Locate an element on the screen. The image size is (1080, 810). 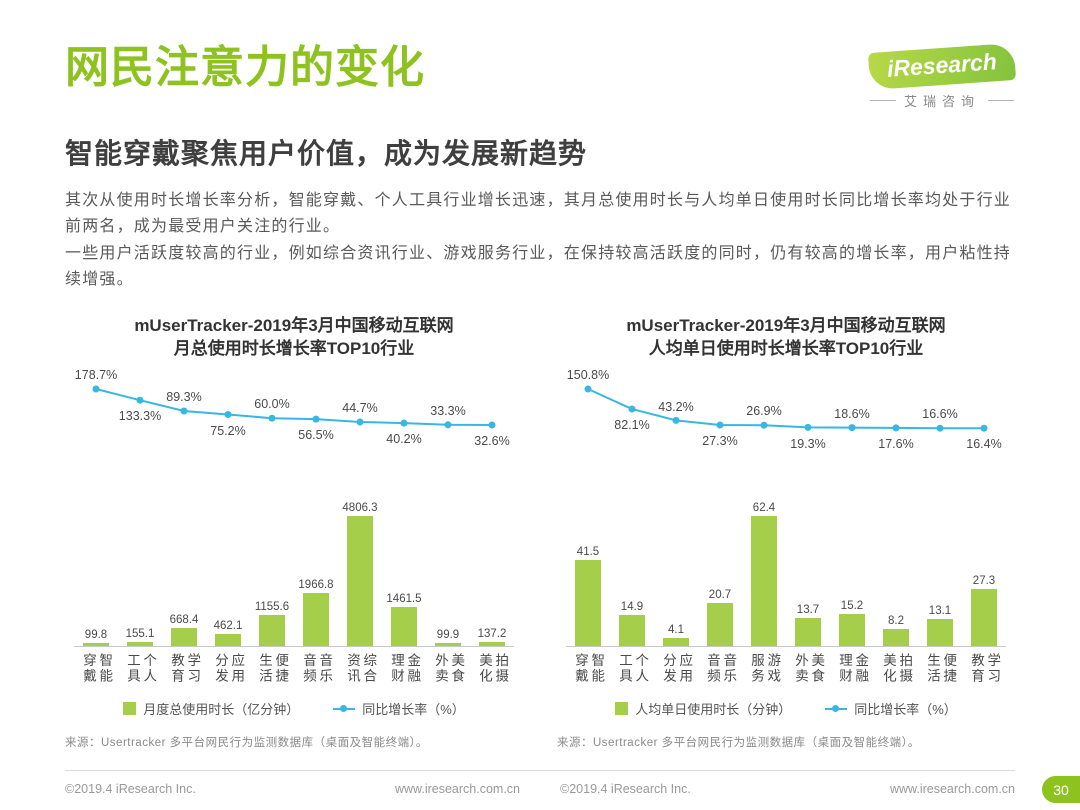
category-label: 金融理财 is located at coordinates (852, 671).